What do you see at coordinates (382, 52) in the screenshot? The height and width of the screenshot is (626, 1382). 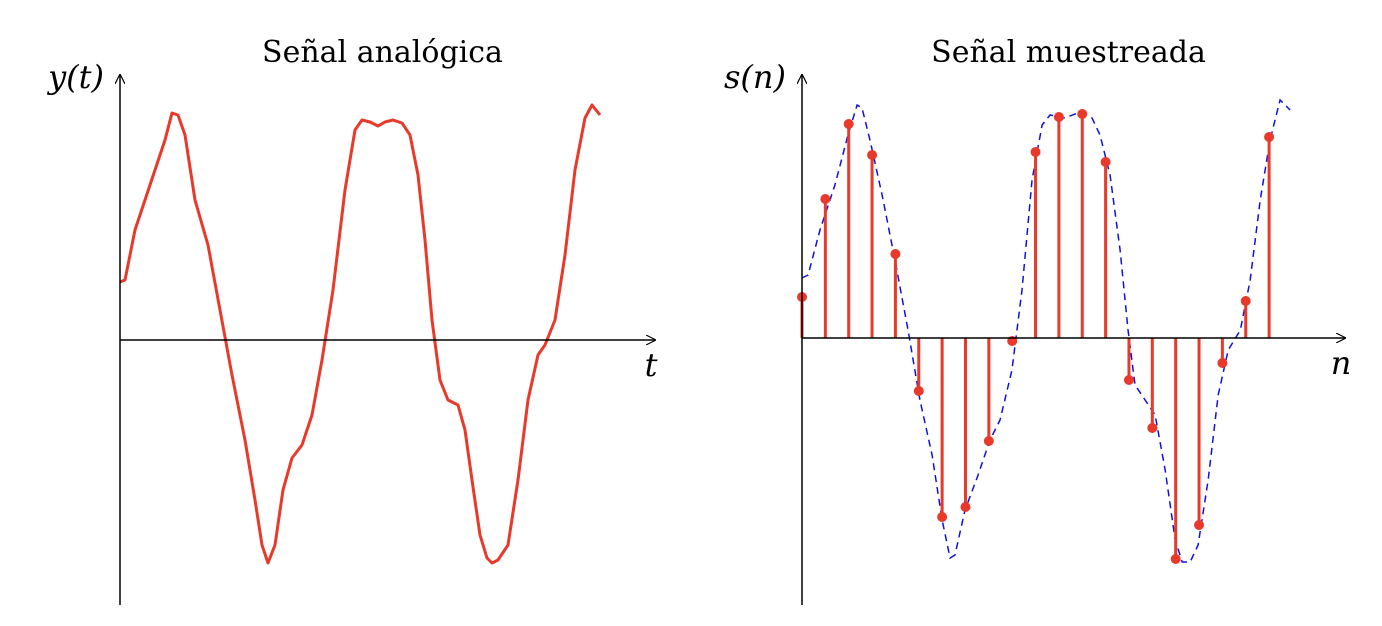 I see `chart-title: Señal analógica` at bounding box center [382, 52].